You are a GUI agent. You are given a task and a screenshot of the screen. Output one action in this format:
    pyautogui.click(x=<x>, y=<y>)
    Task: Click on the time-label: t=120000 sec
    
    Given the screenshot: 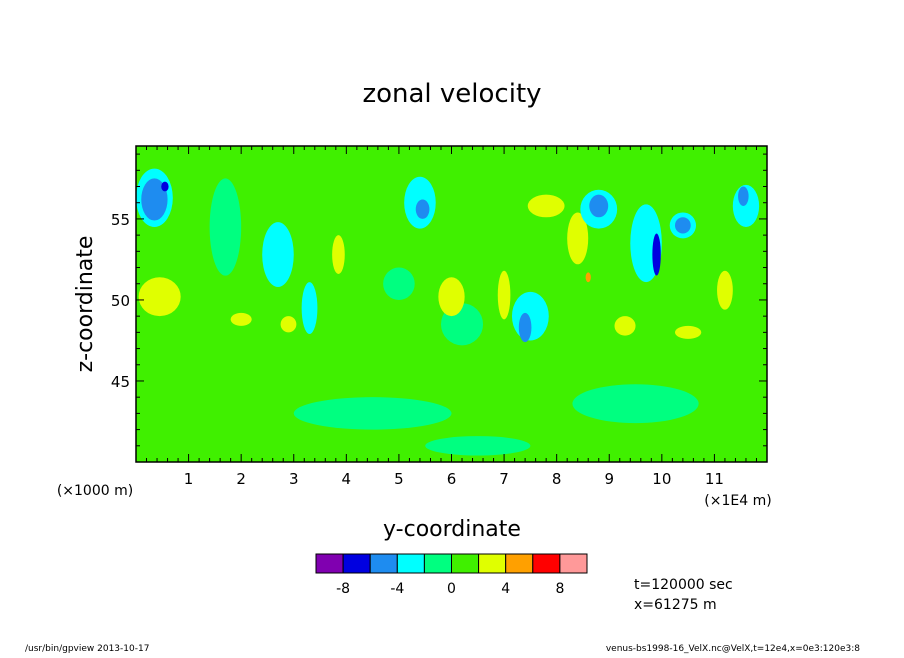 What is the action you would take?
    pyautogui.click(x=683, y=585)
    